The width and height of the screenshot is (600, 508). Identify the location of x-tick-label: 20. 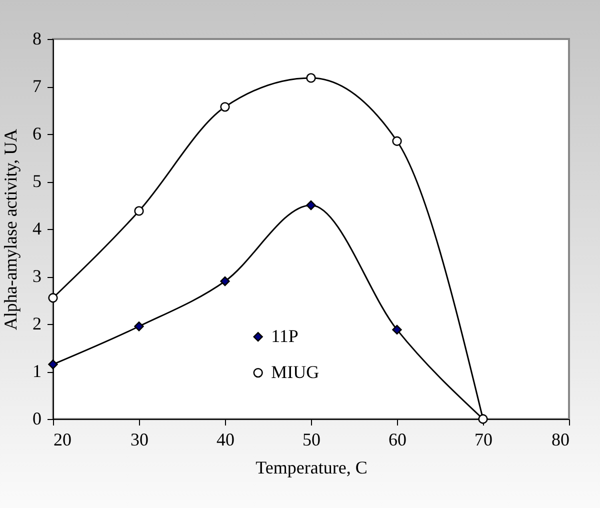
(63, 440).